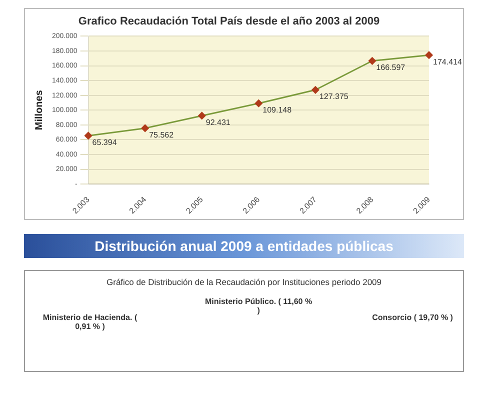  Describe the element at coordinates (229, 22) in the screenshot. I see `chart-title: Grafico Recaudación Total País desde el año 2003 al 2009` at that location.